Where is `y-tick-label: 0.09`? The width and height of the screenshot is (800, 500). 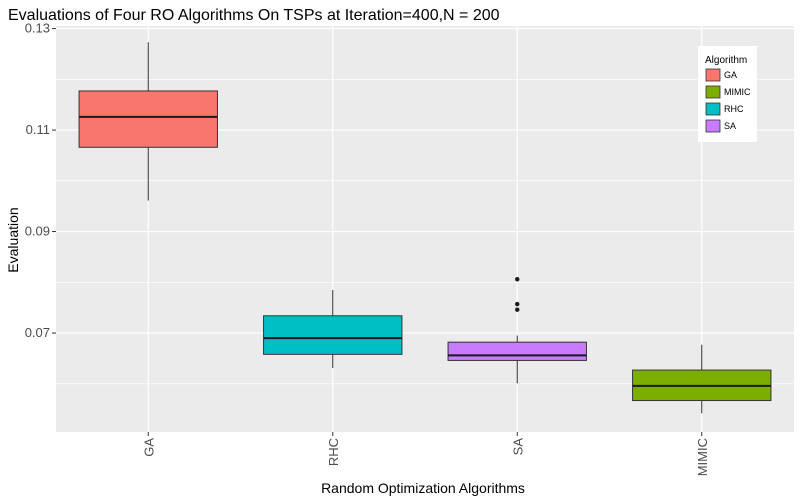 y-tick-label: 0.09 is located at coordinates (37, 231).